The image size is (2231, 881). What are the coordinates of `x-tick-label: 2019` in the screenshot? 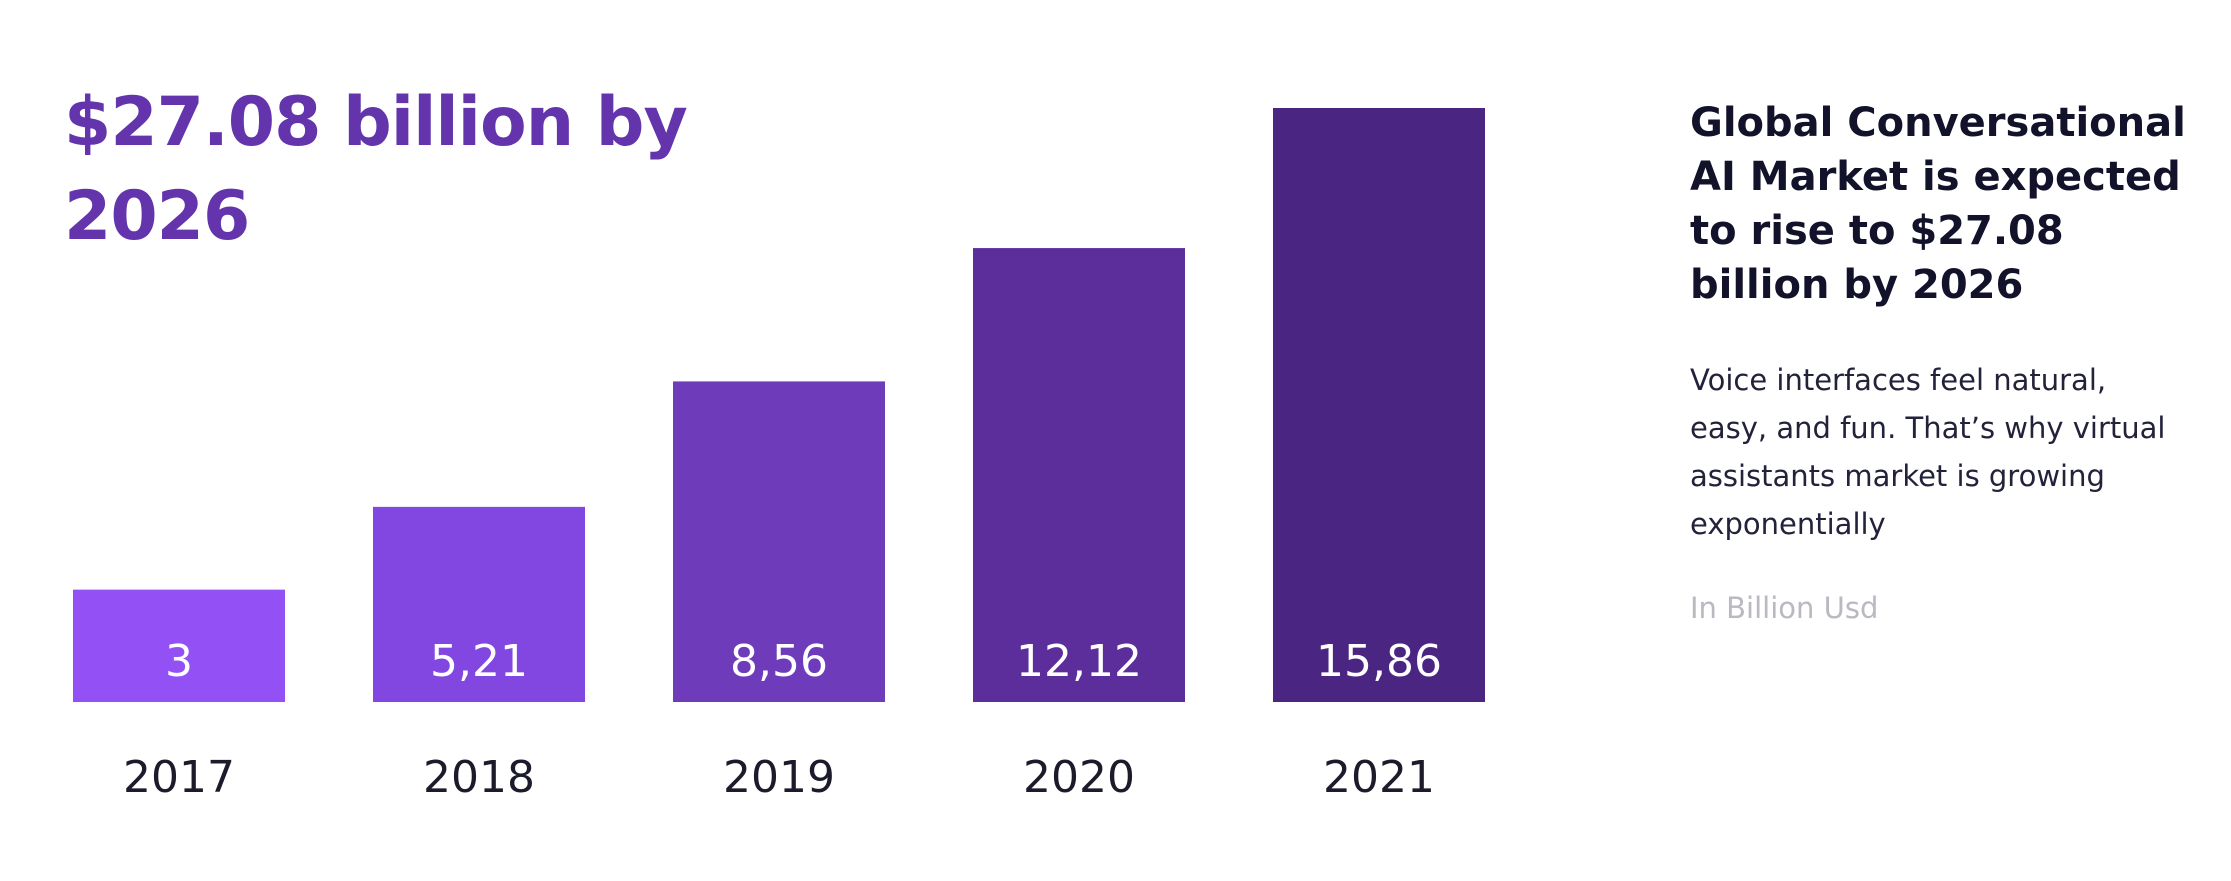 It's located at (779, 777).